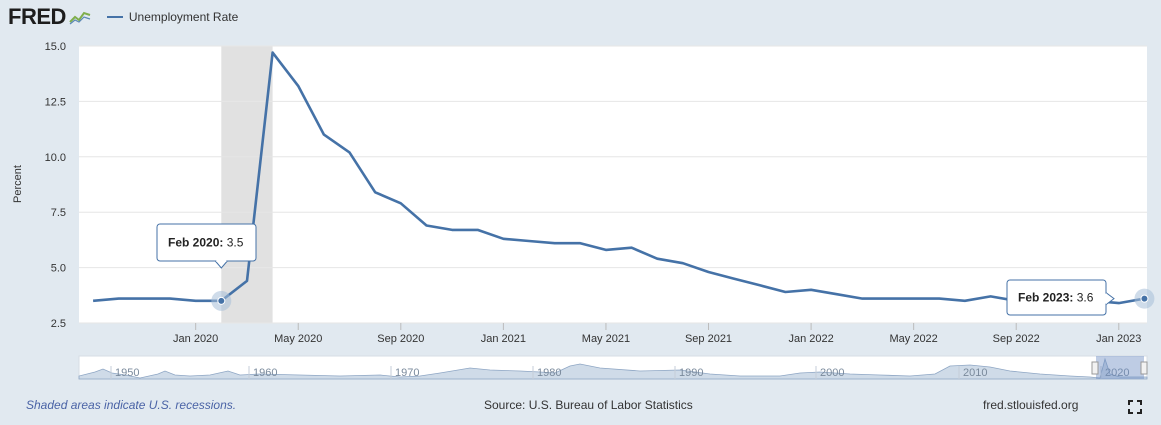 Image resolution: width=1161 pixels, height=425 pixels. What do you see at coordinates (1045, 298) in the screenshot?
I see `tooltip-date: Feb 2023:` at bounding box center [1045, 298].